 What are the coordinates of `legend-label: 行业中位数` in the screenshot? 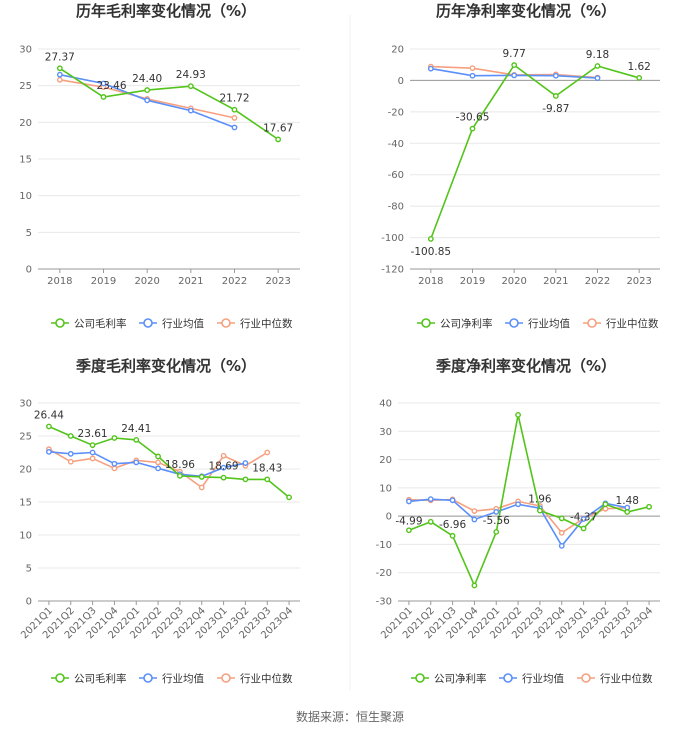 It's located at (632, 323).